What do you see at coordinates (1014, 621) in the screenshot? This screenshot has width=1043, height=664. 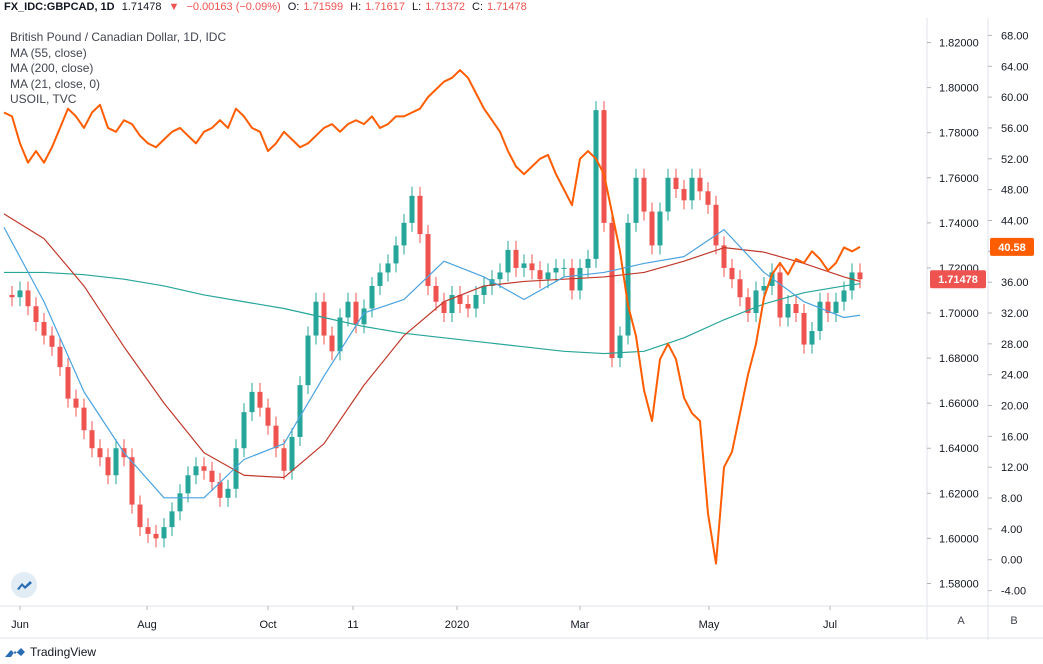 I see `log-scale-button: B` at bounding box center [1014, 621].